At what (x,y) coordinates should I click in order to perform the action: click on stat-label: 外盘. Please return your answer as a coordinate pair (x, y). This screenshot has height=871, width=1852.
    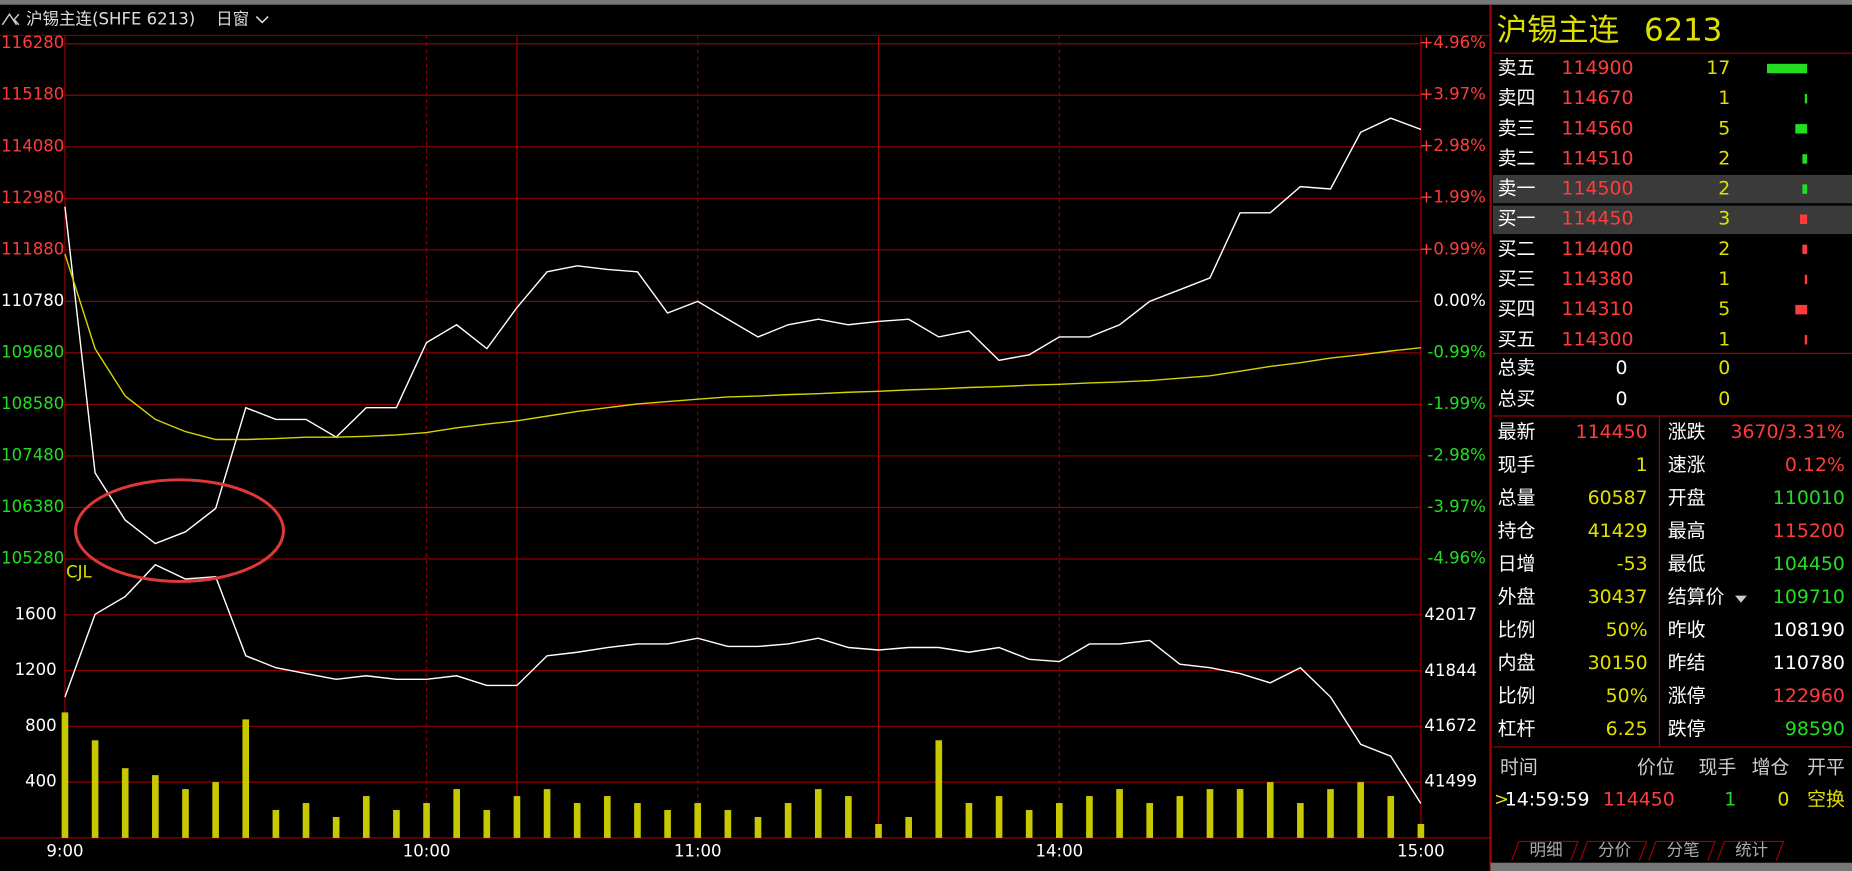
    Looking at the image, I should click on (1517, 597).